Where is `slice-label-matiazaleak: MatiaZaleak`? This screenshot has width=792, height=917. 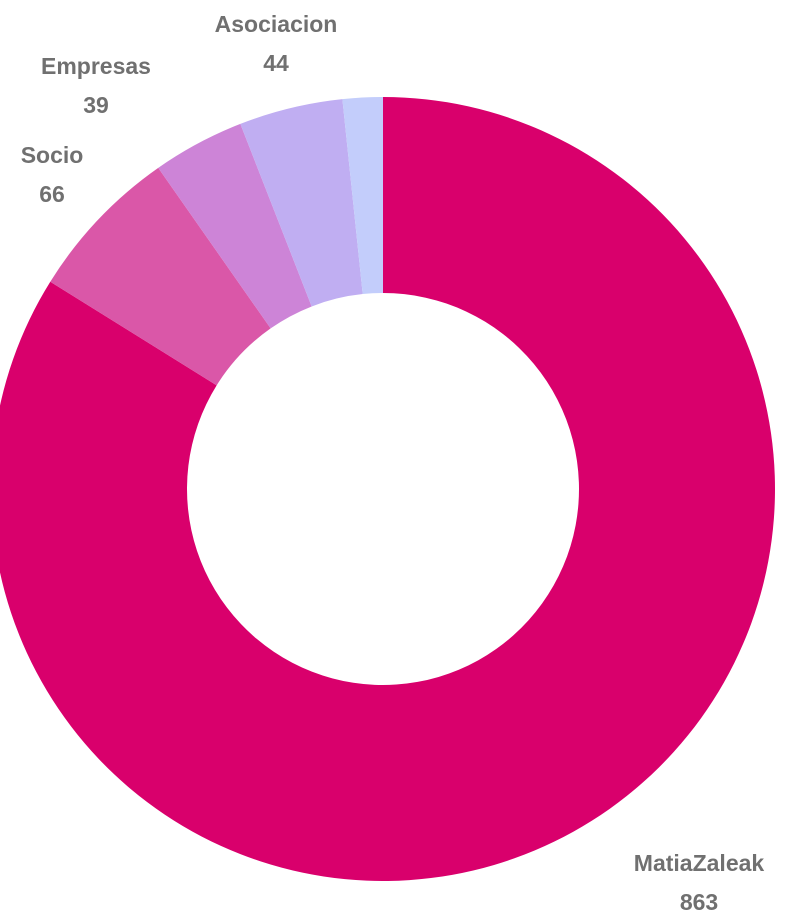 slice-label-matiazaleak: MatiaZaleak is located at coordinates (699, 863).